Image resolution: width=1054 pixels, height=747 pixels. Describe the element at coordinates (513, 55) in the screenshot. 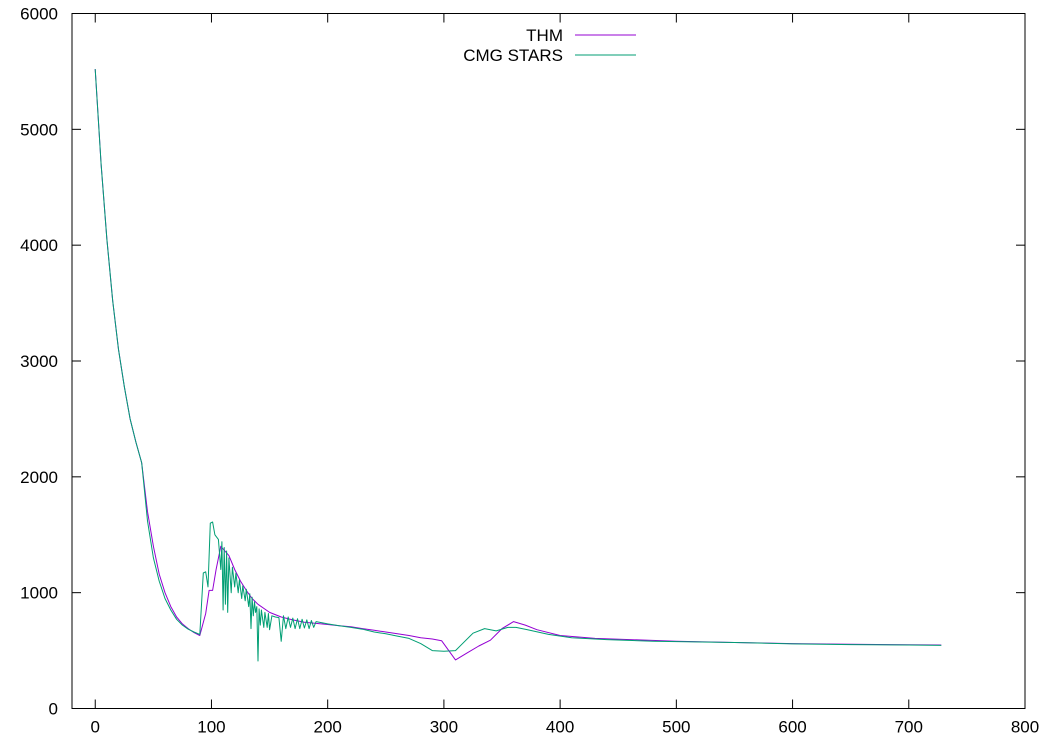

I see `legend-label: CMG STARS` at that location.